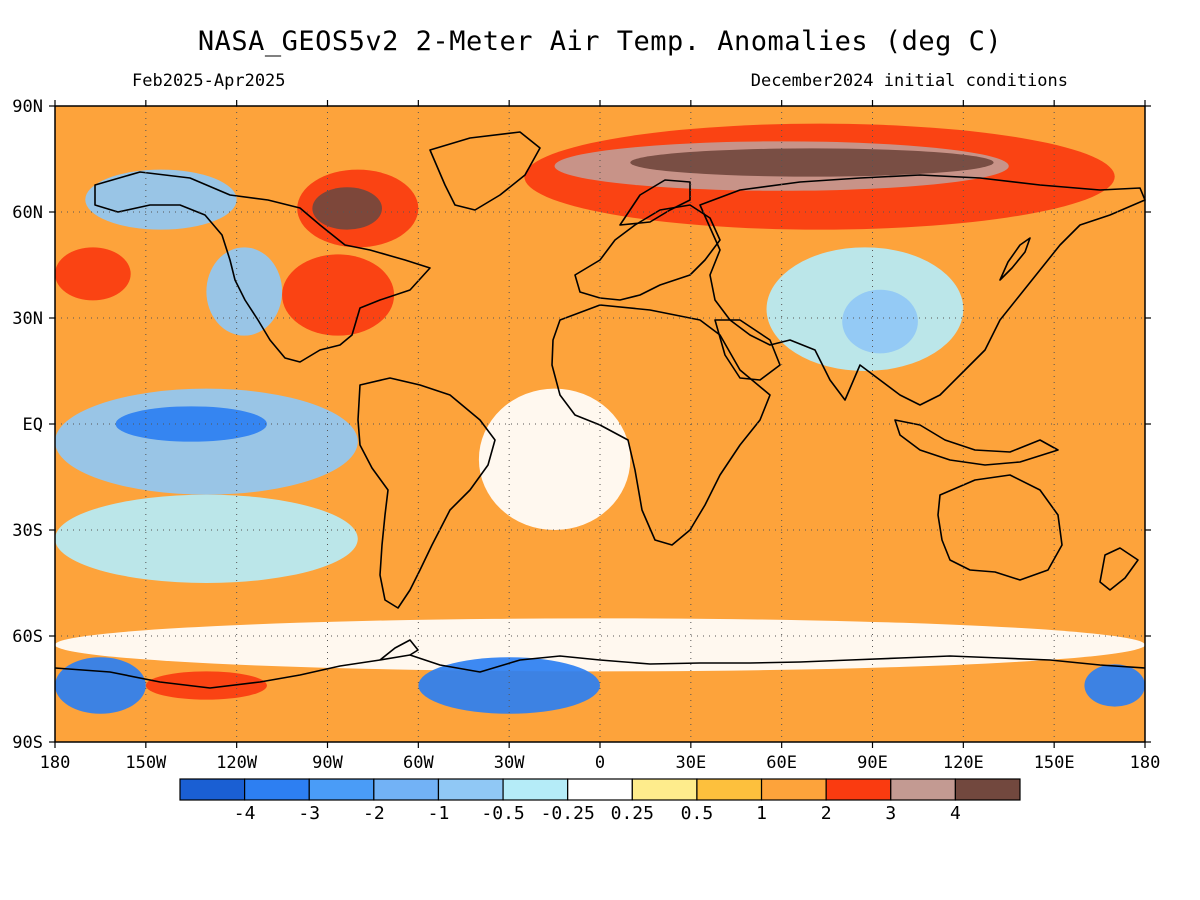 The height and width of the screenshot is (900, 1200). I want to click on anomaly-region-tropical-pacific-cool, so click(206, 441).